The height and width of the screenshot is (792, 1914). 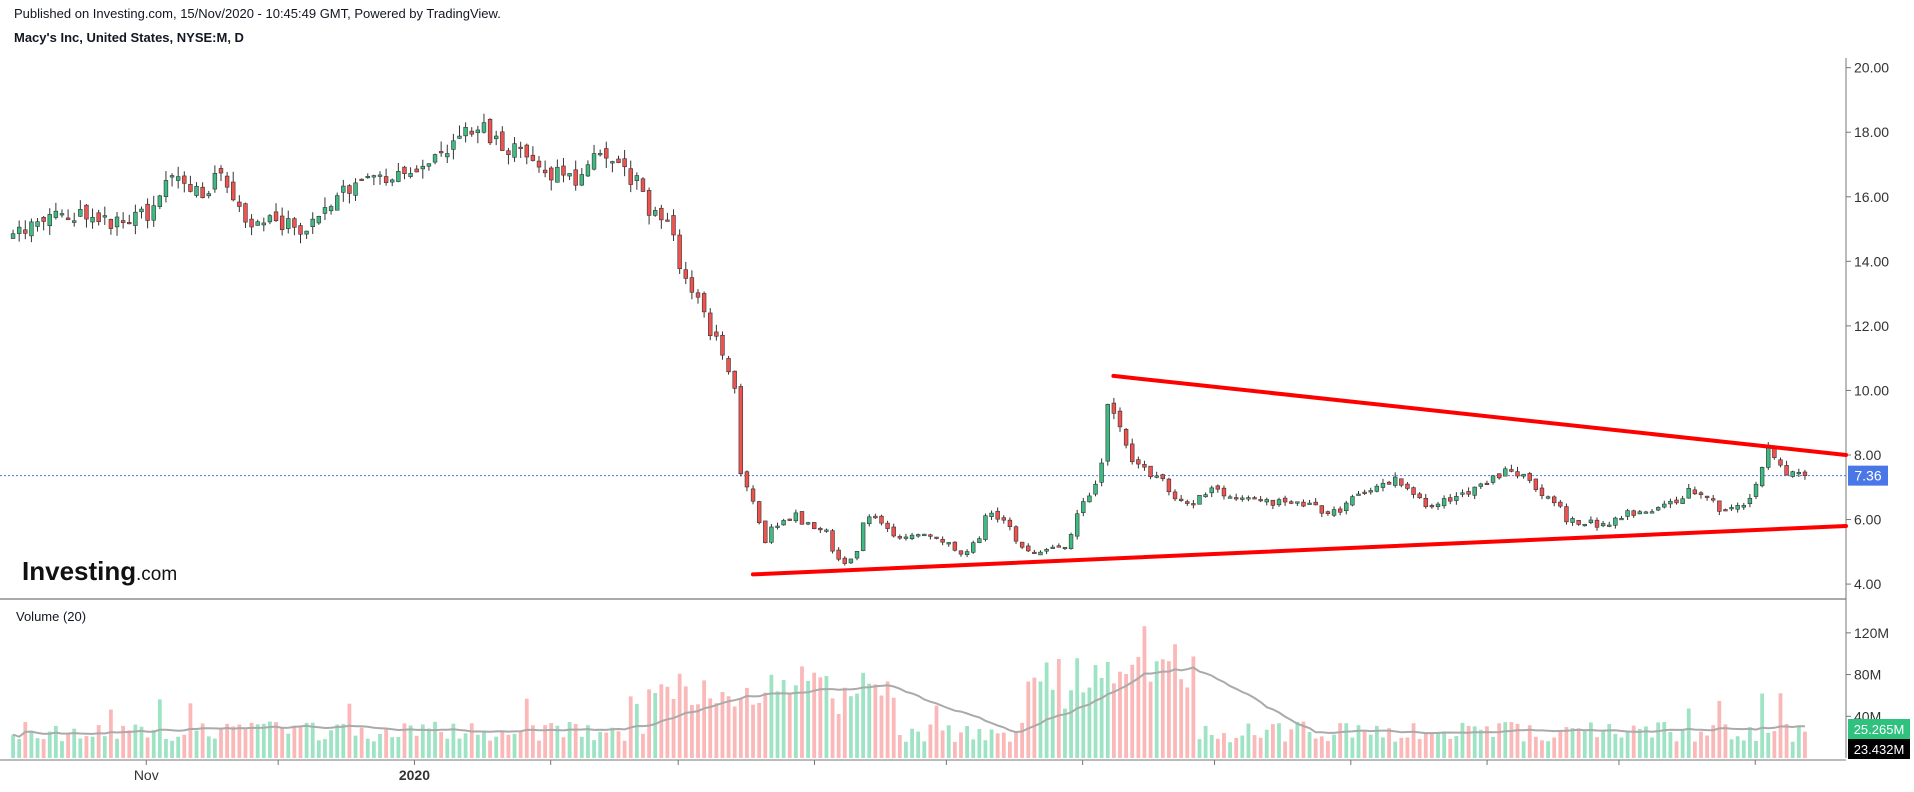 I want to click on time-tick-label: 2020, so click(x=414, y=775).